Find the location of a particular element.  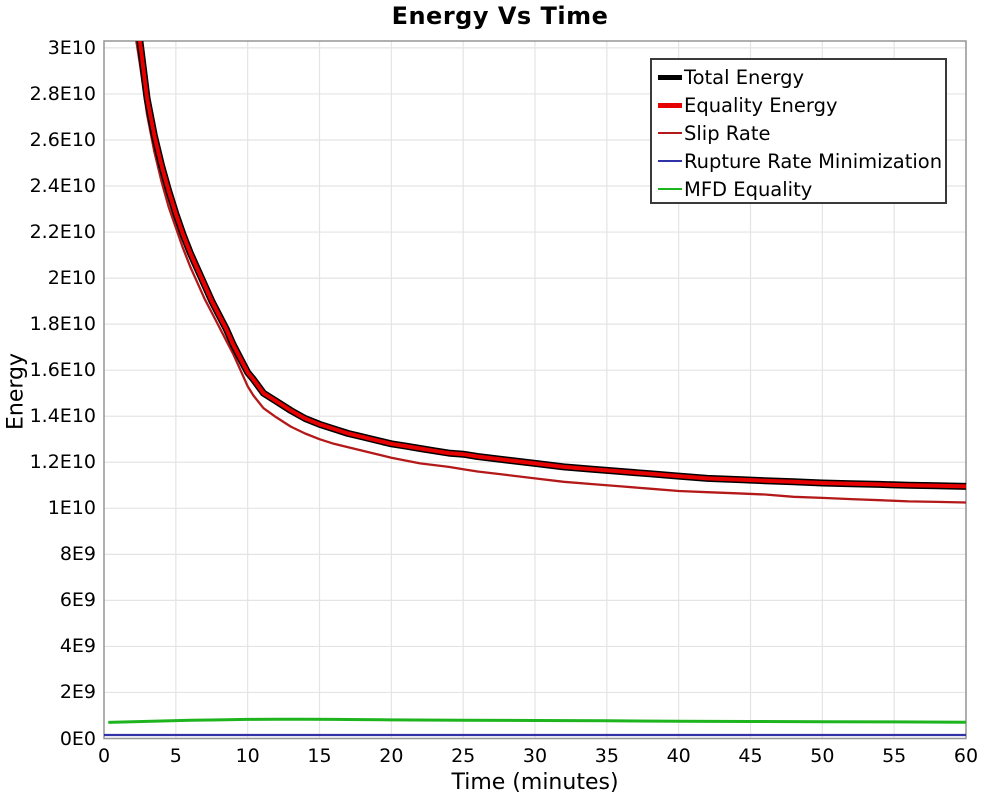

x-tick-label: 25 is located at coordinates (463, 756).